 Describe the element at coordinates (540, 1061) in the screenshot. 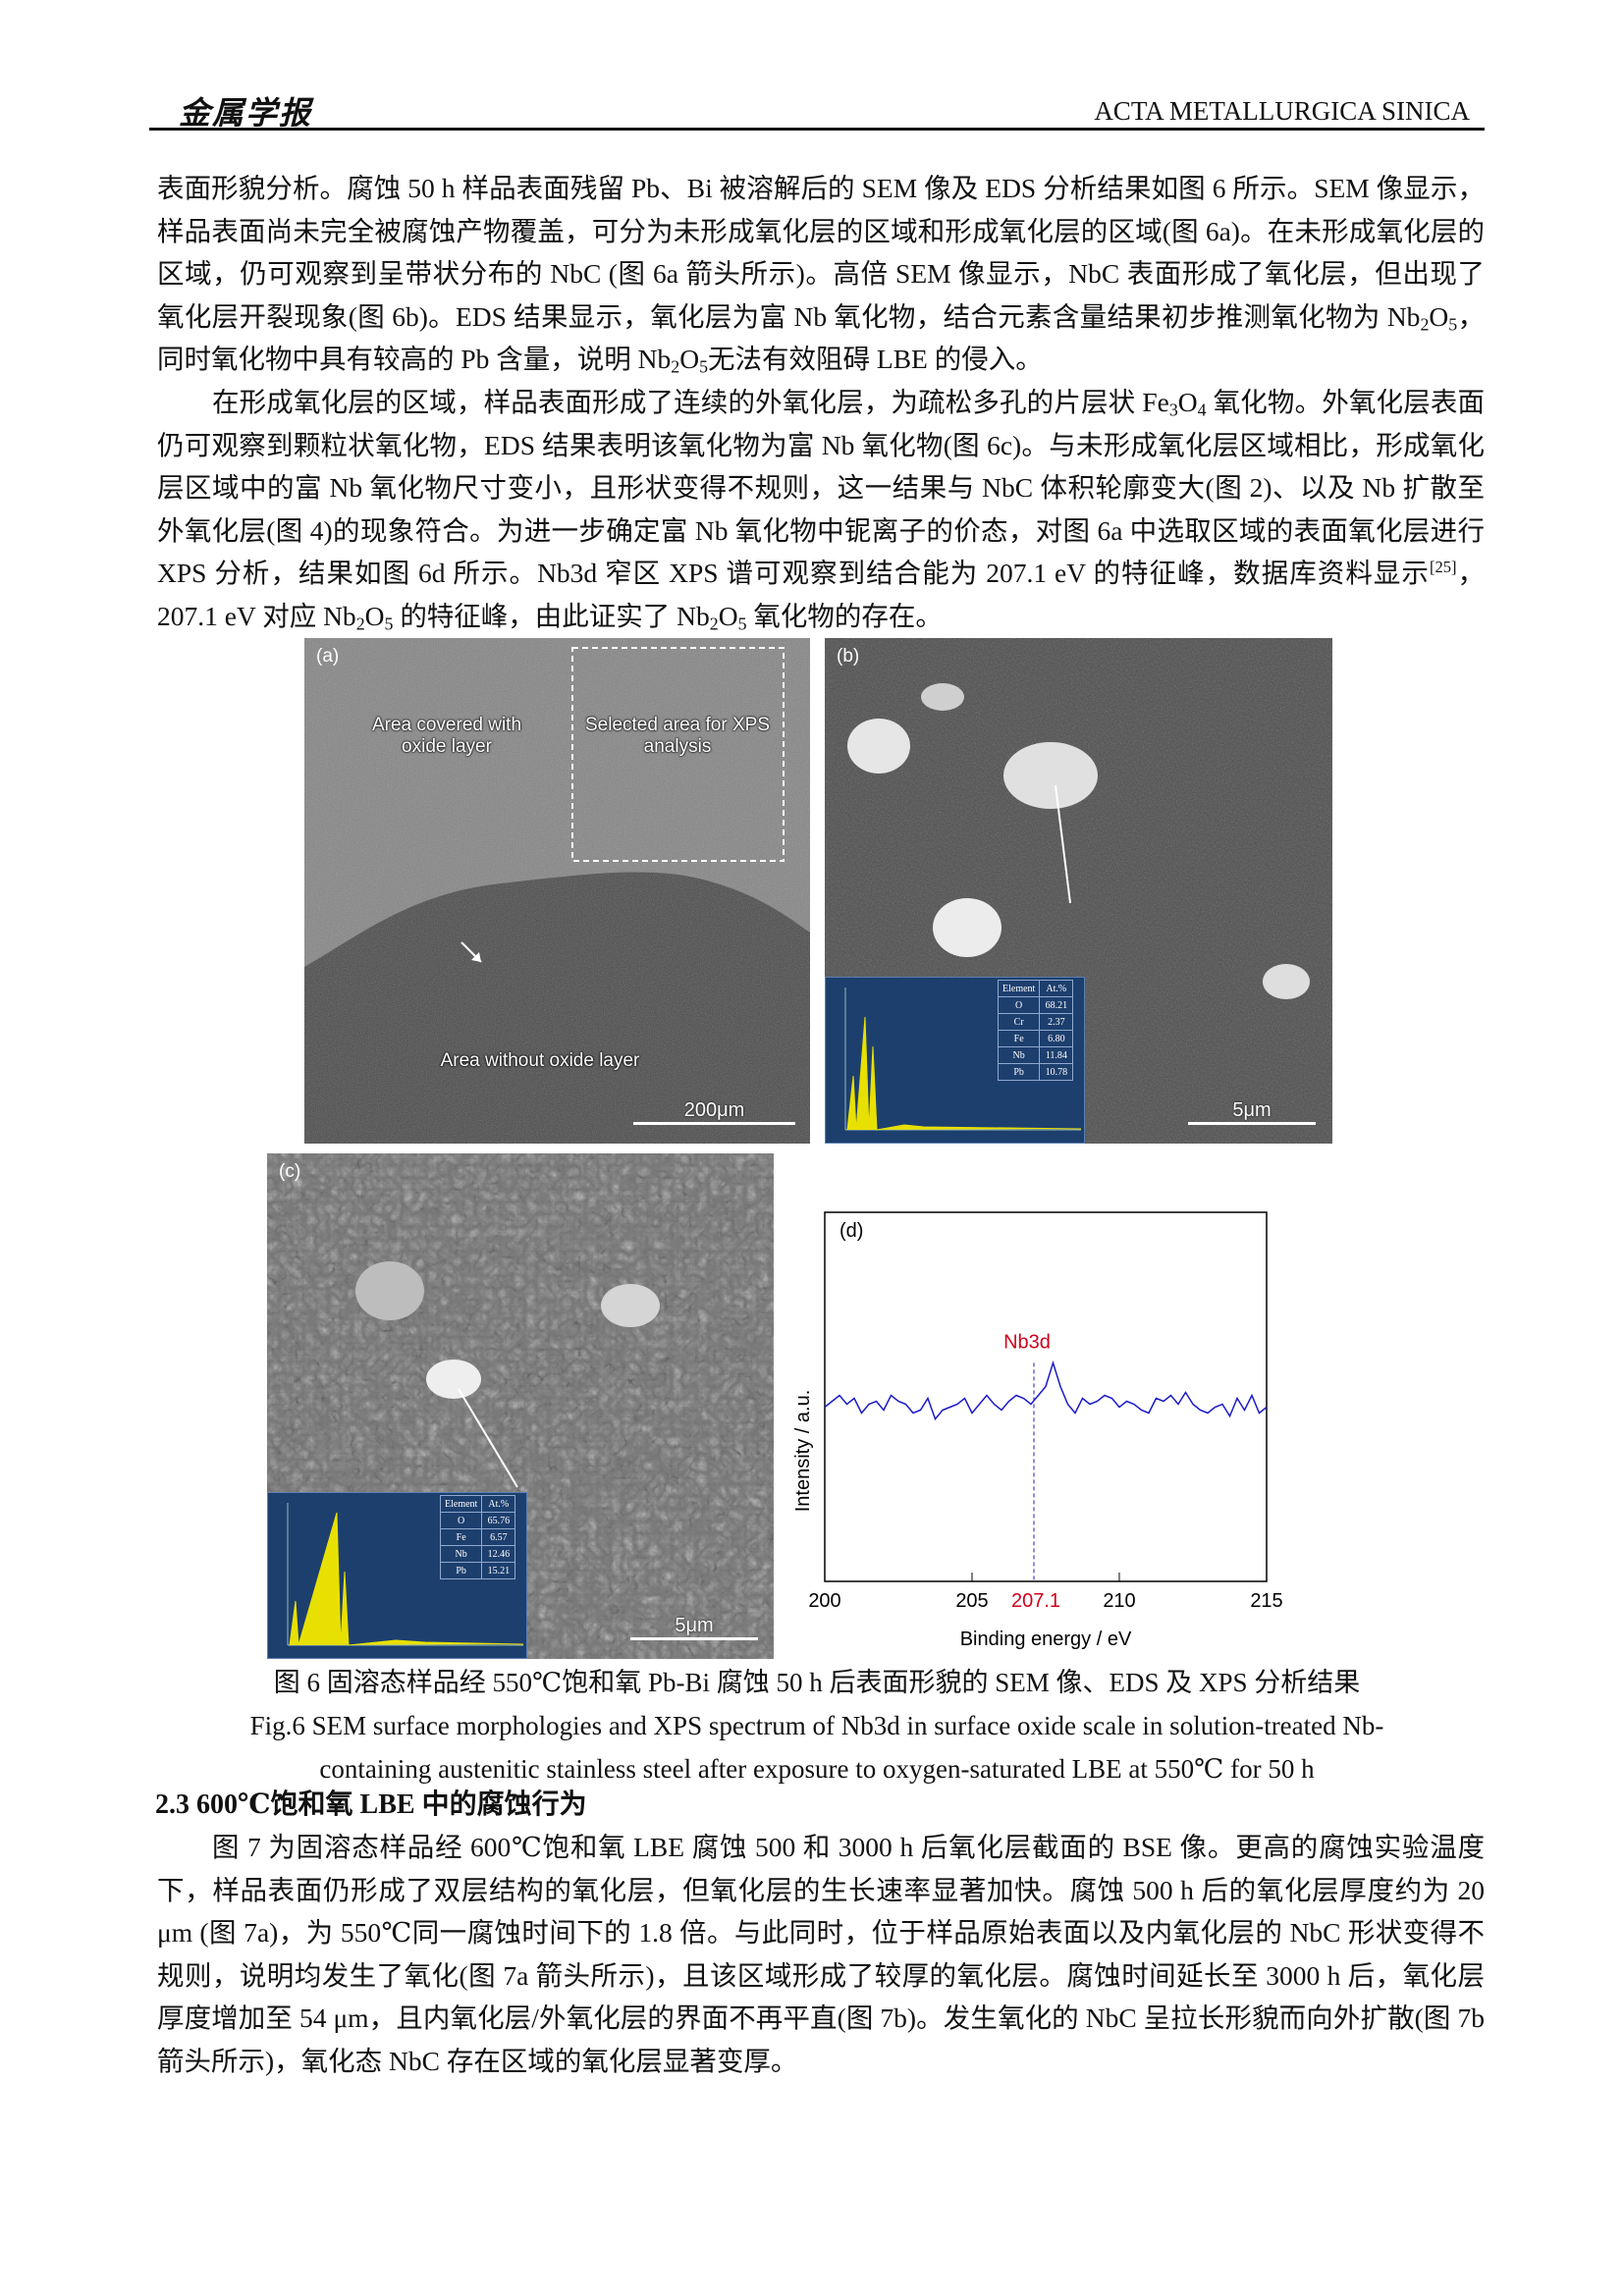

I see `label-without-oxide: Area without oxide layer` at that location.